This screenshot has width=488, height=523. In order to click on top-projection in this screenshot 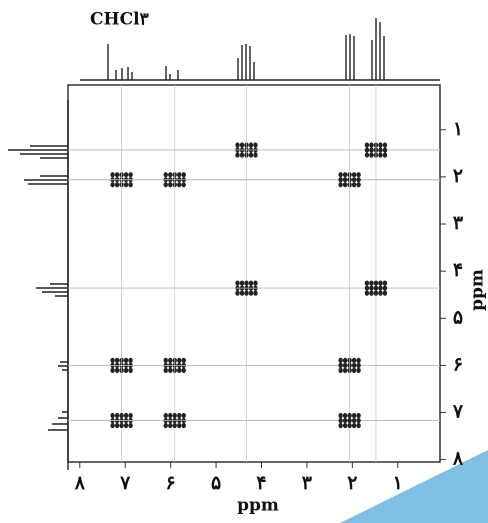, I will do `click(260, 49)`.